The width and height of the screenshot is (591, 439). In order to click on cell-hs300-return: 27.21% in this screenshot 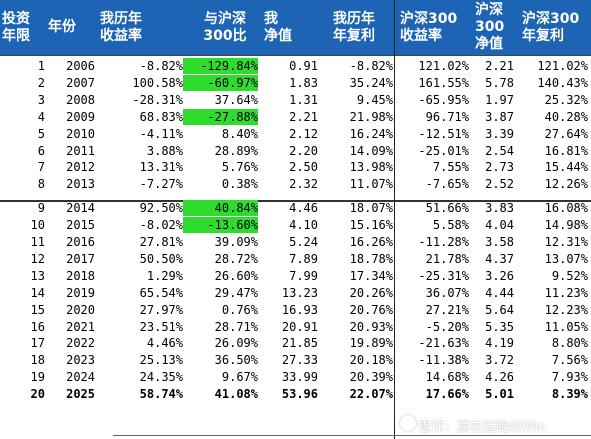, I will do `click(447, 309)`.